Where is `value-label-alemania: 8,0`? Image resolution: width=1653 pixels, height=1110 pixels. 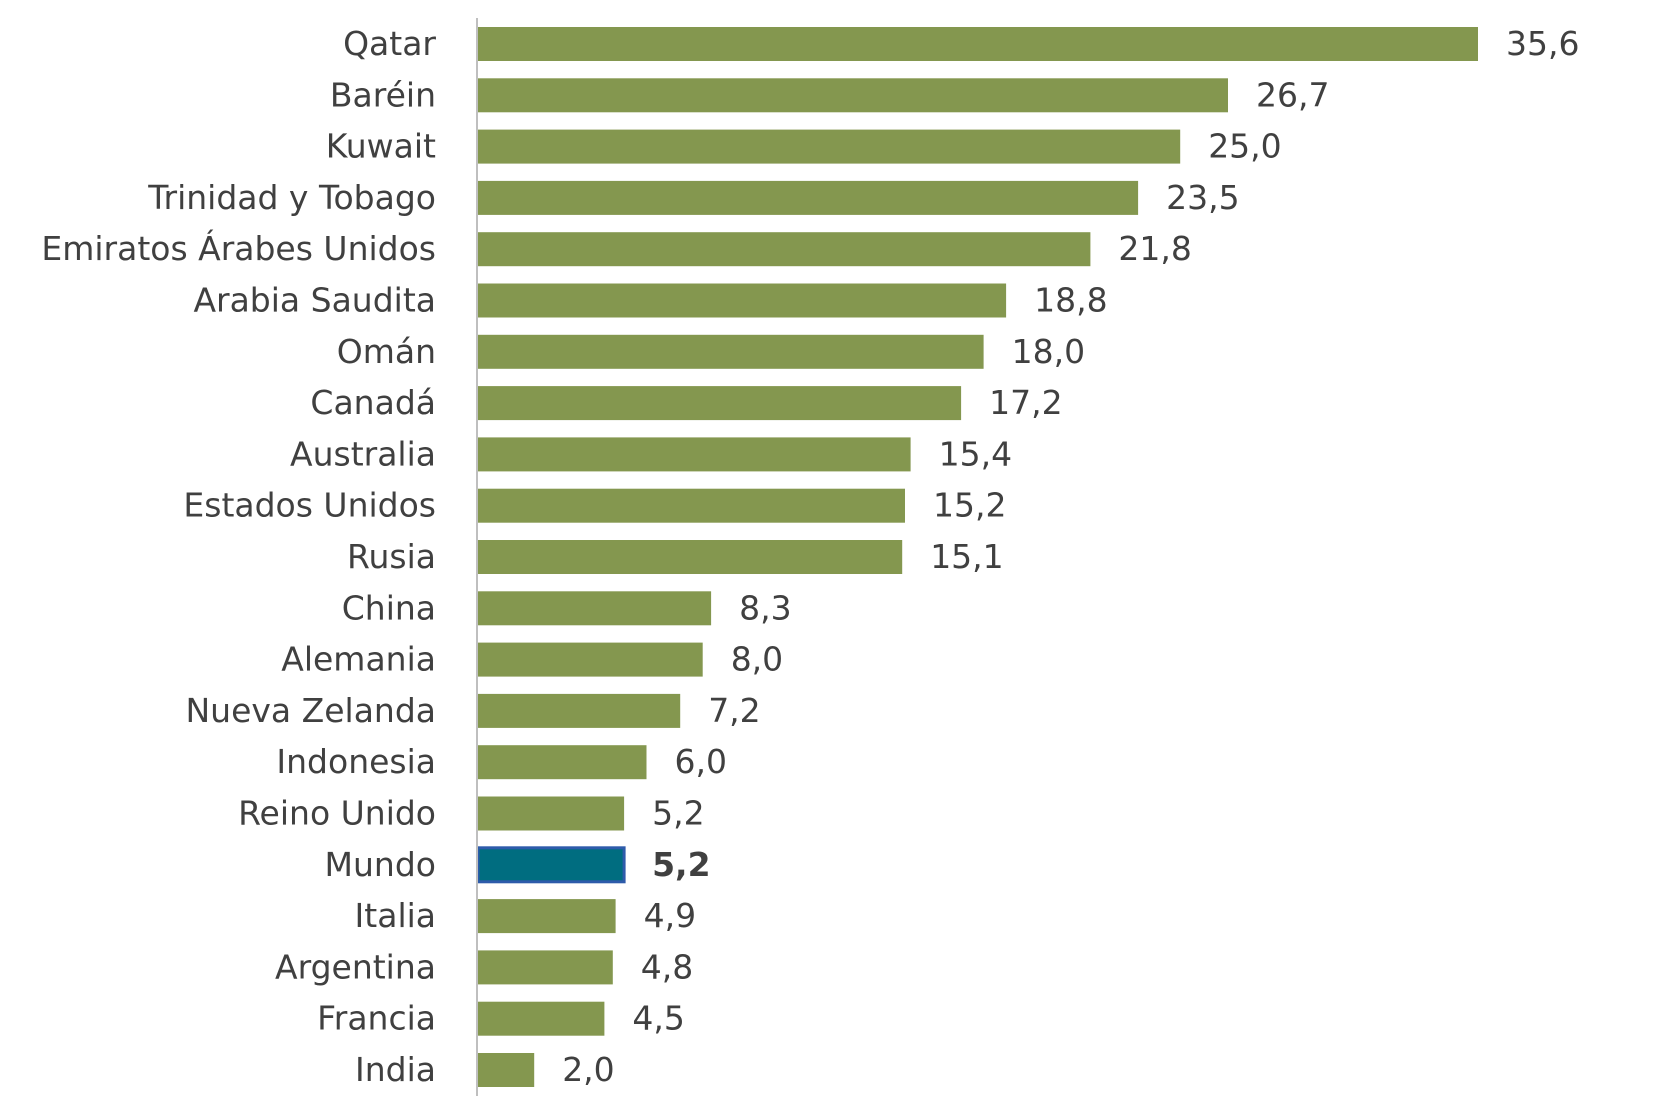
value-label-alemania: 8,0 is located at coordinates (757, 659).